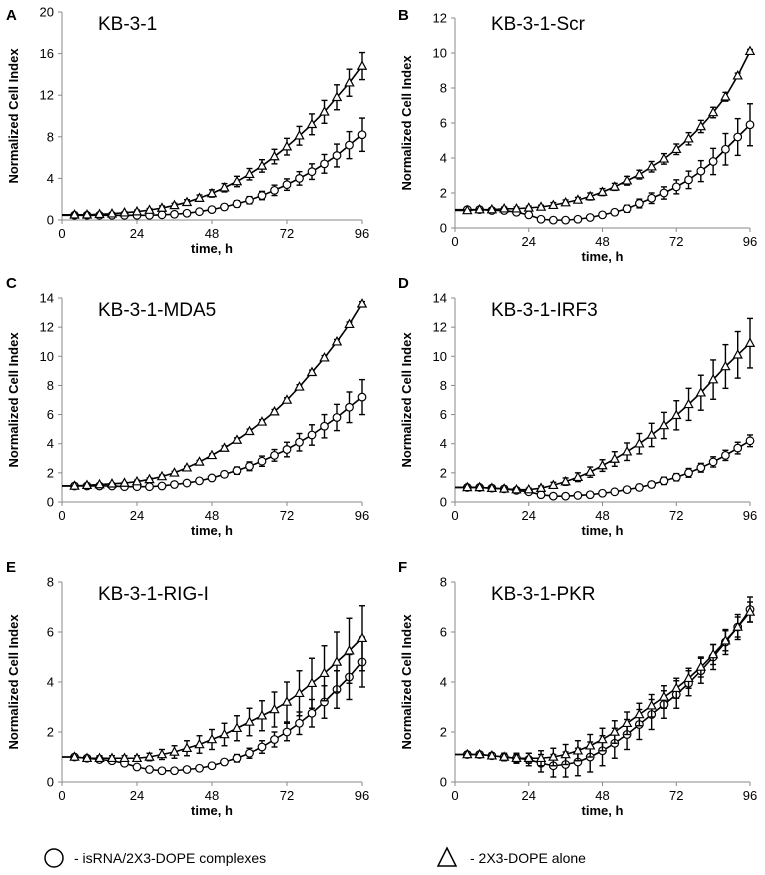  I want to click on y-tick-label: 2, so click(443, 732).